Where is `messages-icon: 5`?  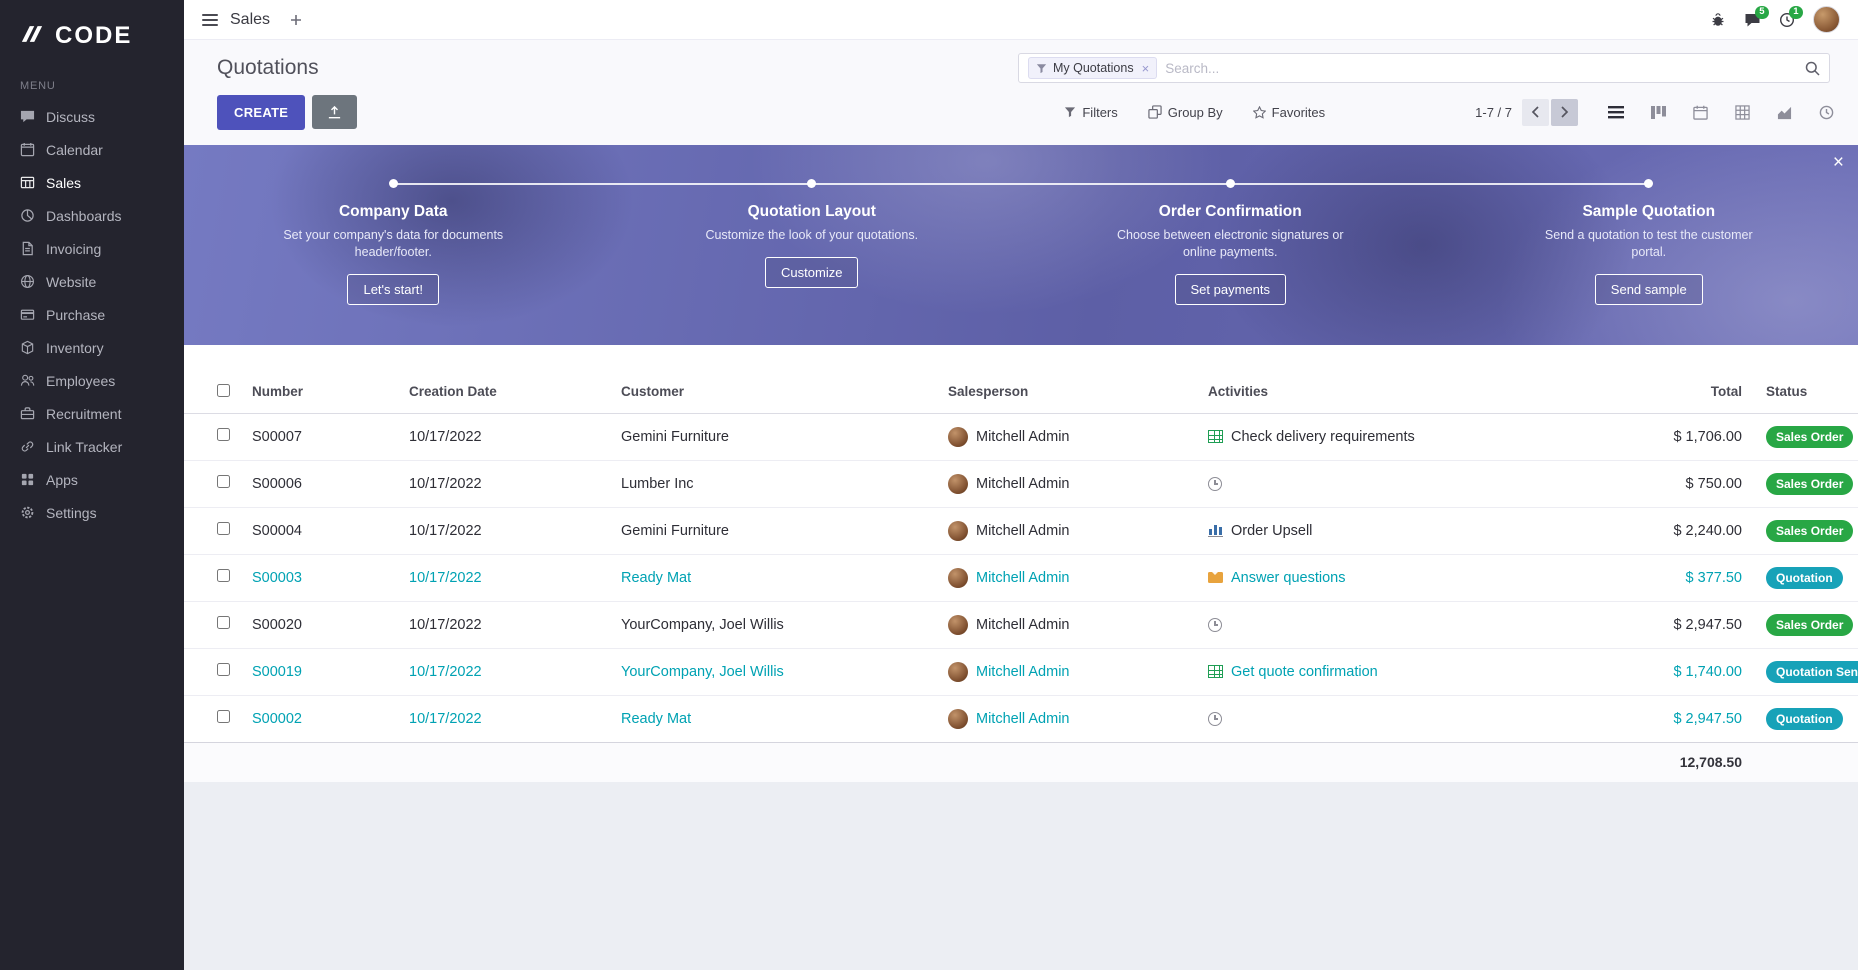 messages-icon: 5 is located at coordinates (1756, 16).